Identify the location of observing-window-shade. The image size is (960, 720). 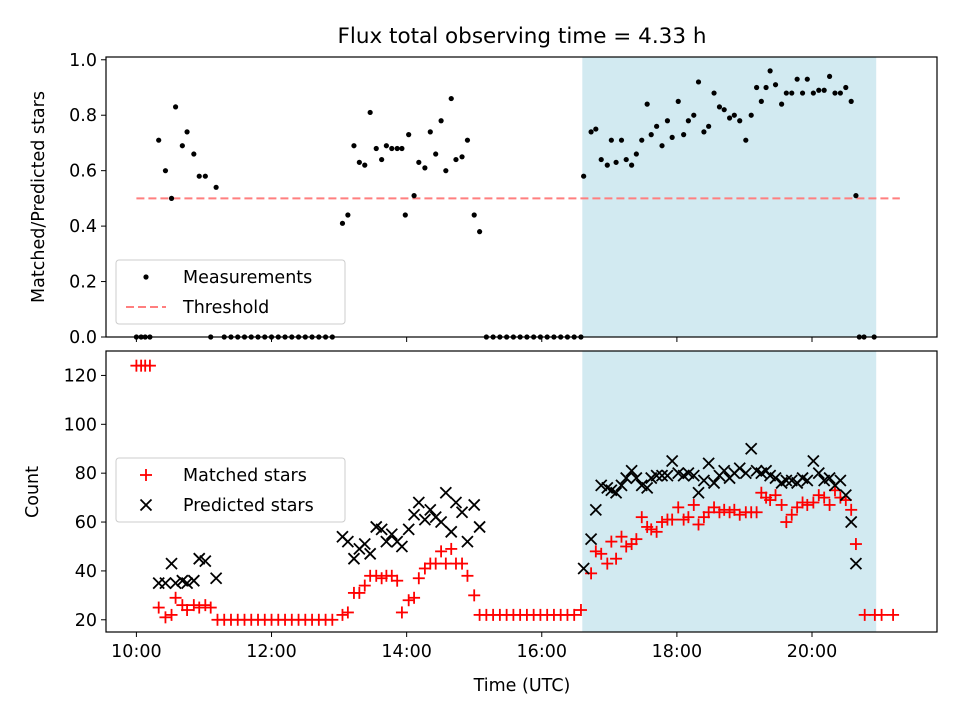
(729, 197).